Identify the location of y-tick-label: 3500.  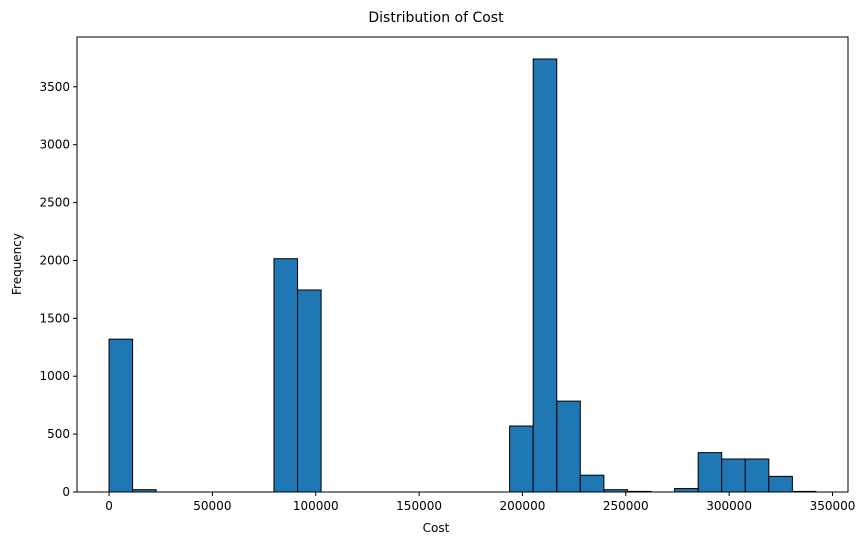
(54, 87).